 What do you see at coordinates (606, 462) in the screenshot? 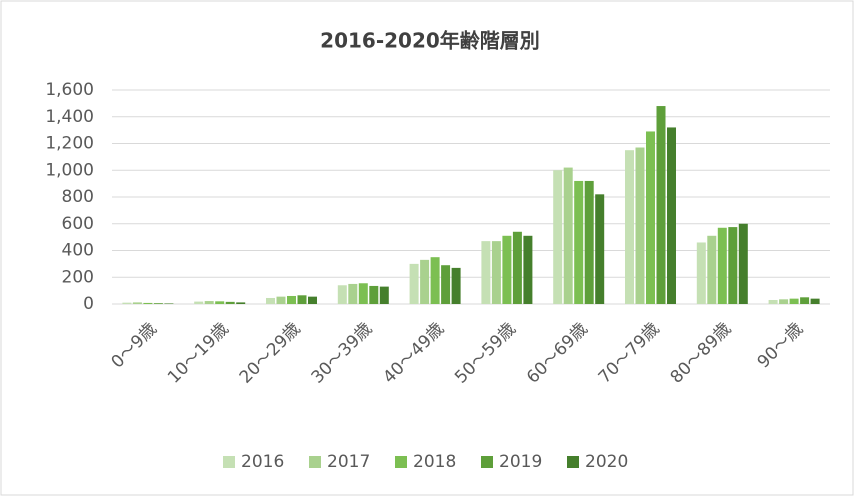
I see `legend-label: 2020` at bounding box center [606, 462].